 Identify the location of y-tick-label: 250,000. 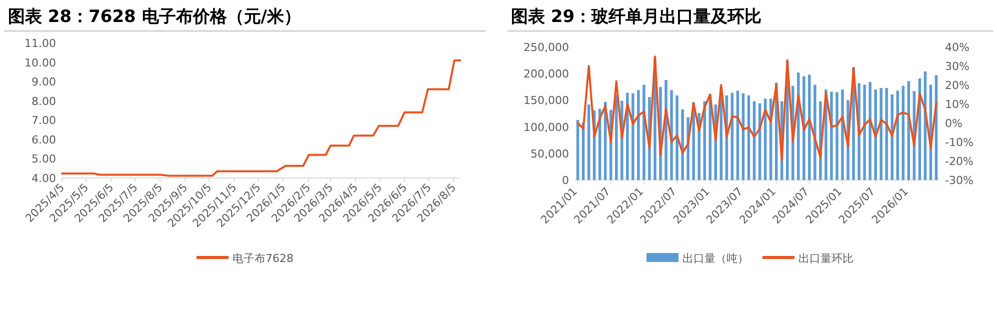
(546, 47).